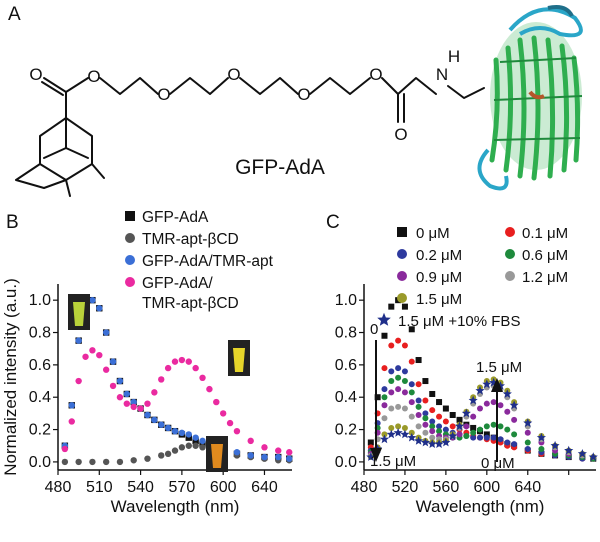  What do you see at coordinates (40, 397) in the screenshot?
I see `y-tick-label: 0.4` at bounding box center [40, 397].